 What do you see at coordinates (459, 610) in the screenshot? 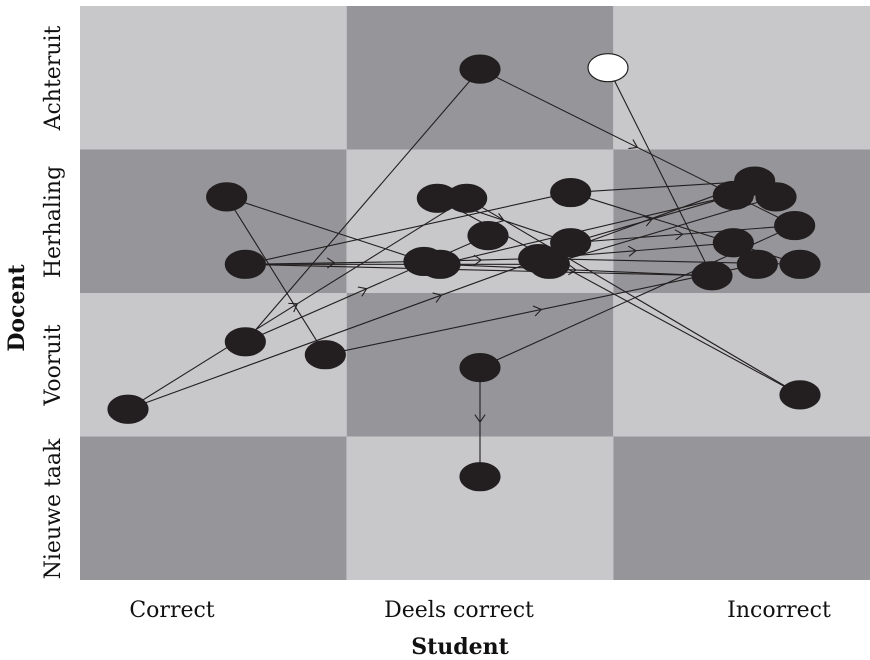
I see `x-tick-1: Deels correct` at bounding box center [459, 610].